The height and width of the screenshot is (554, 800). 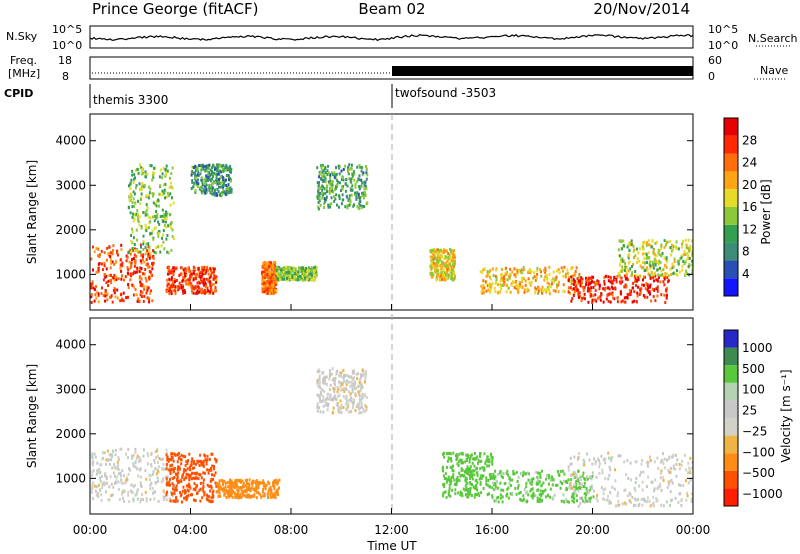 What do you see at coordinates (731, 356) in the screenshot?
I see `velocity-colorbar-swatch` at bounding box center [731, 356].